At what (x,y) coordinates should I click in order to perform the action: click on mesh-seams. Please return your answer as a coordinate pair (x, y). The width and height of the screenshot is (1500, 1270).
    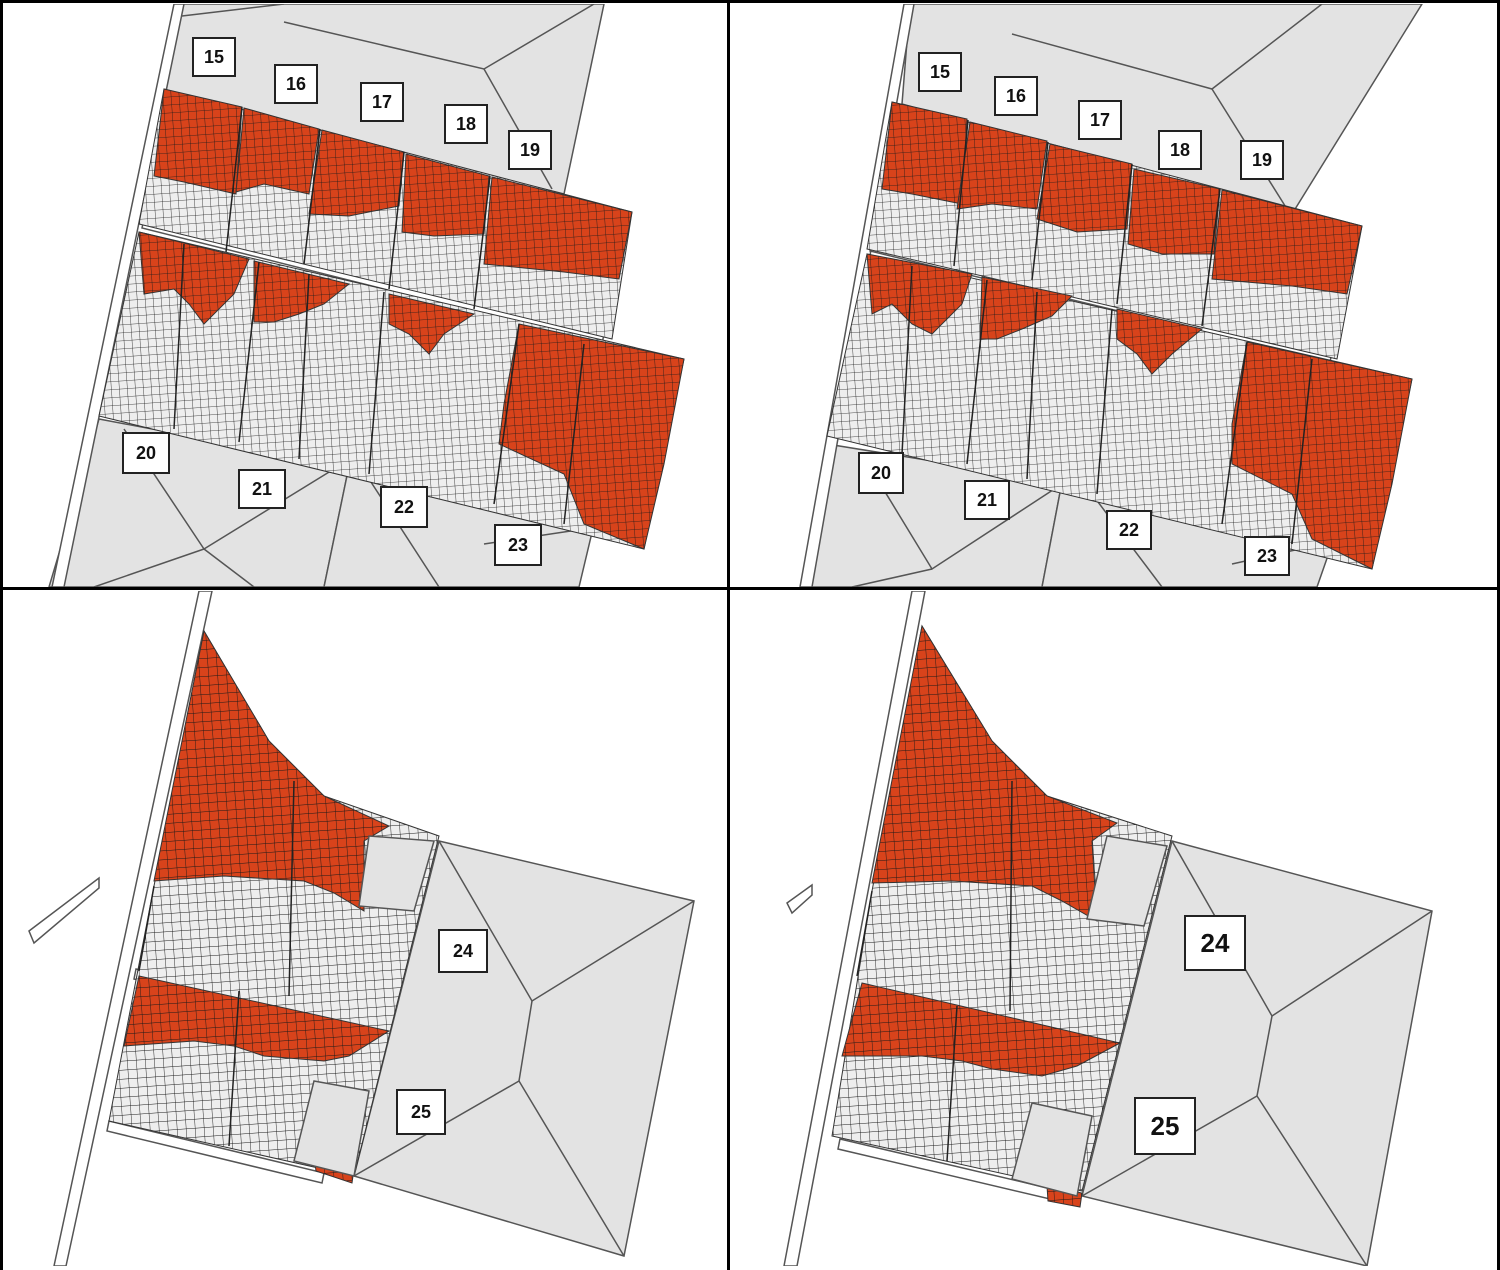
    Looking at the image, I should click on (379, 315).